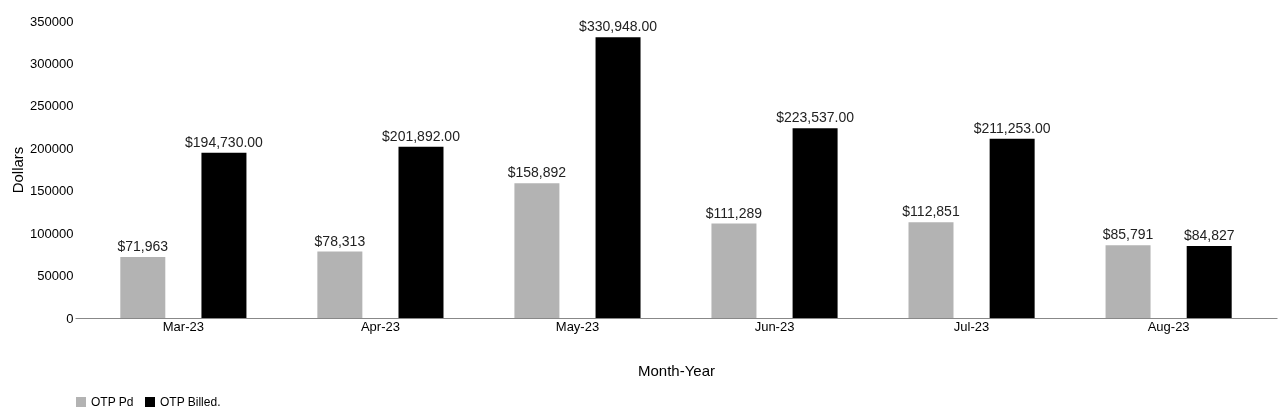 Image resolution: width=1287 pixels, height=413 pixels. I want to click on data-label: $330,948.00, so click(618, 26).